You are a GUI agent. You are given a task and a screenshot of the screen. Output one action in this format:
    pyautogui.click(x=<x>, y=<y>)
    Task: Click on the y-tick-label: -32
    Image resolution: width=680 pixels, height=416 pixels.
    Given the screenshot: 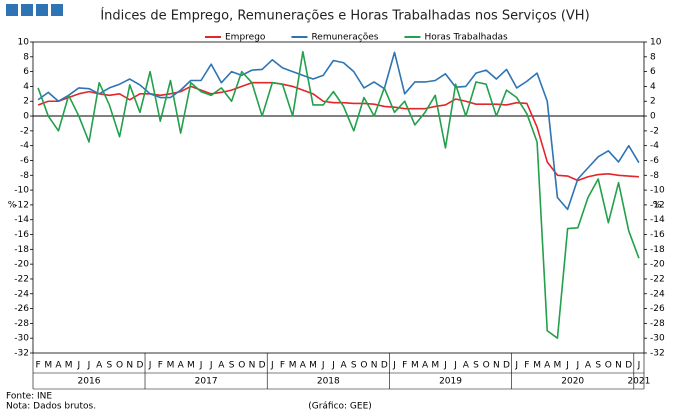 What is the action you would take?
    pyautogui.click(x=21, y=354)
    